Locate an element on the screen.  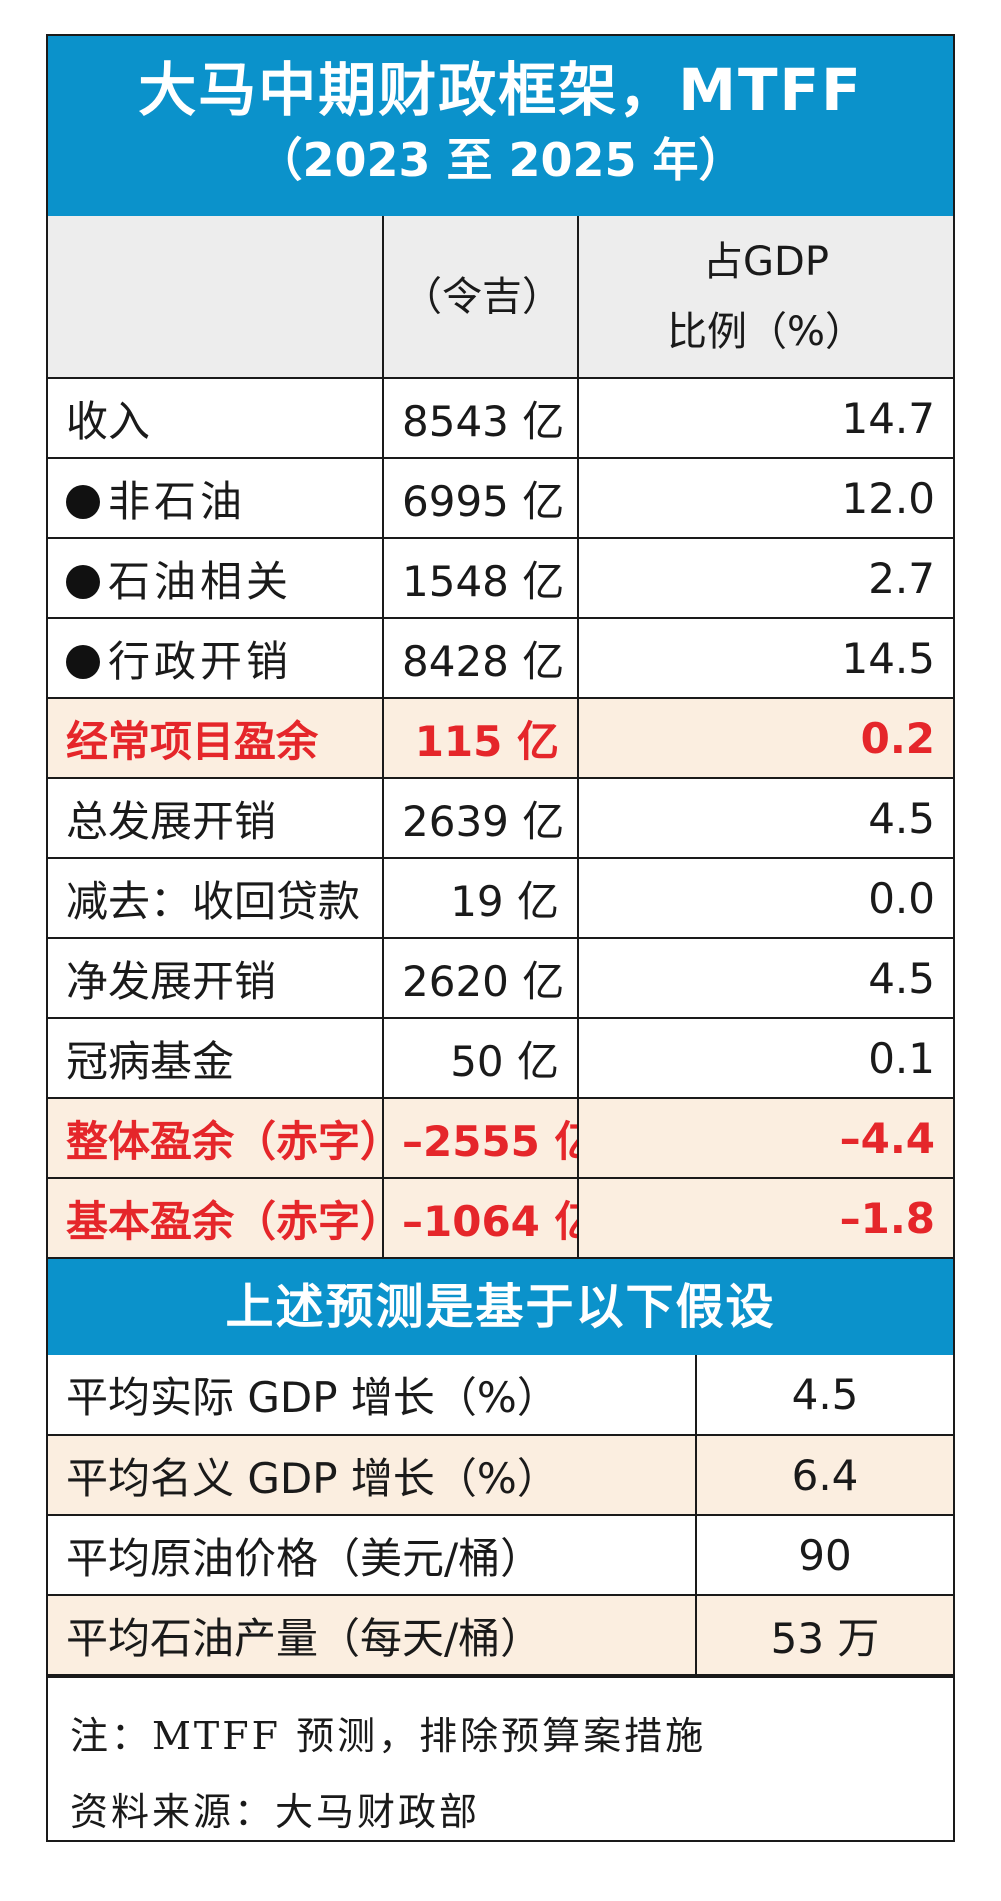
table-row: 减去：收回贷款 19 亿 0.0 is located at coordinates (500, 898).